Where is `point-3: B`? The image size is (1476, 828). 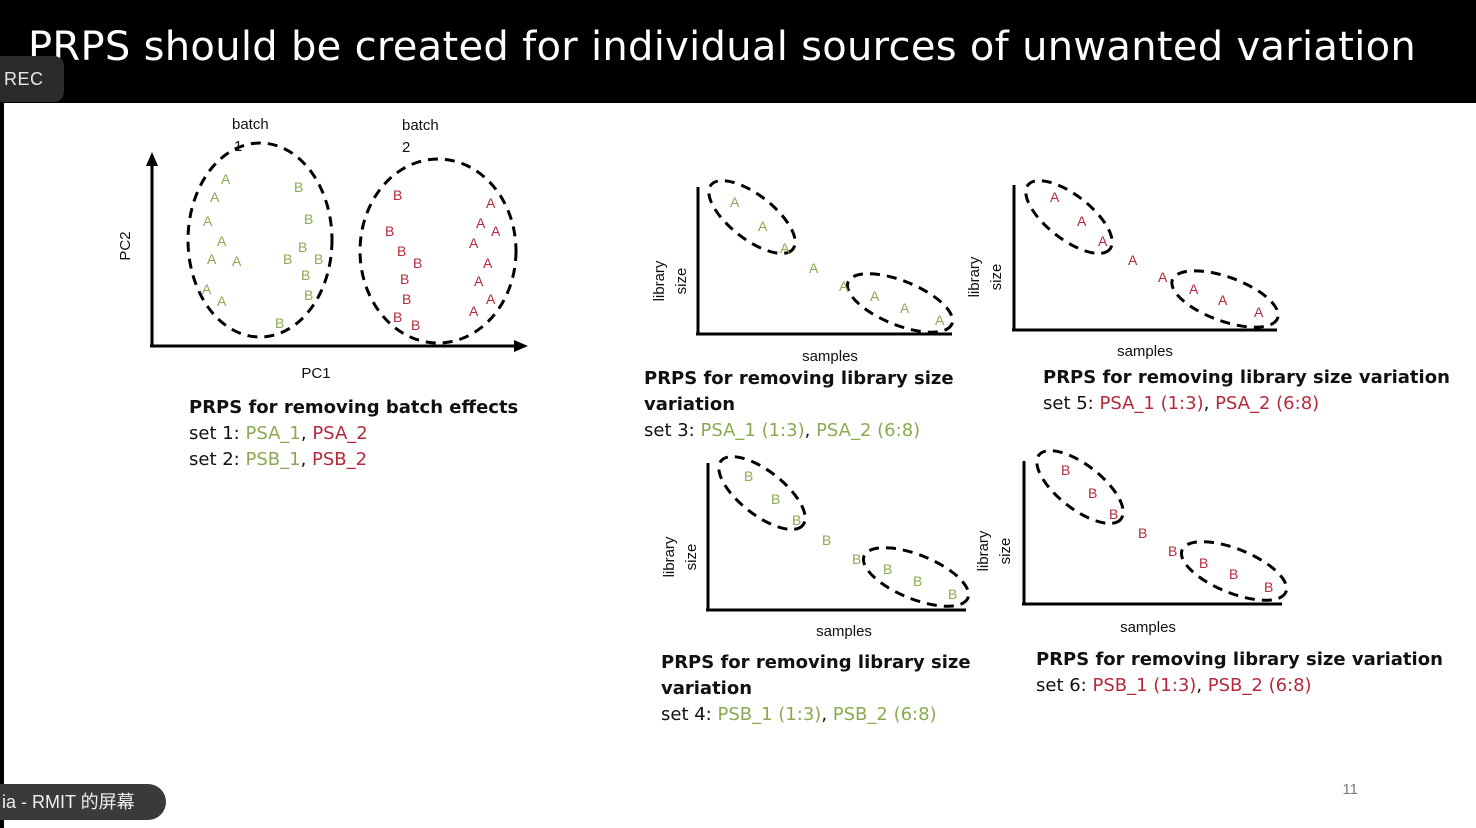 point-3: B is located at coordinates (796, 520).